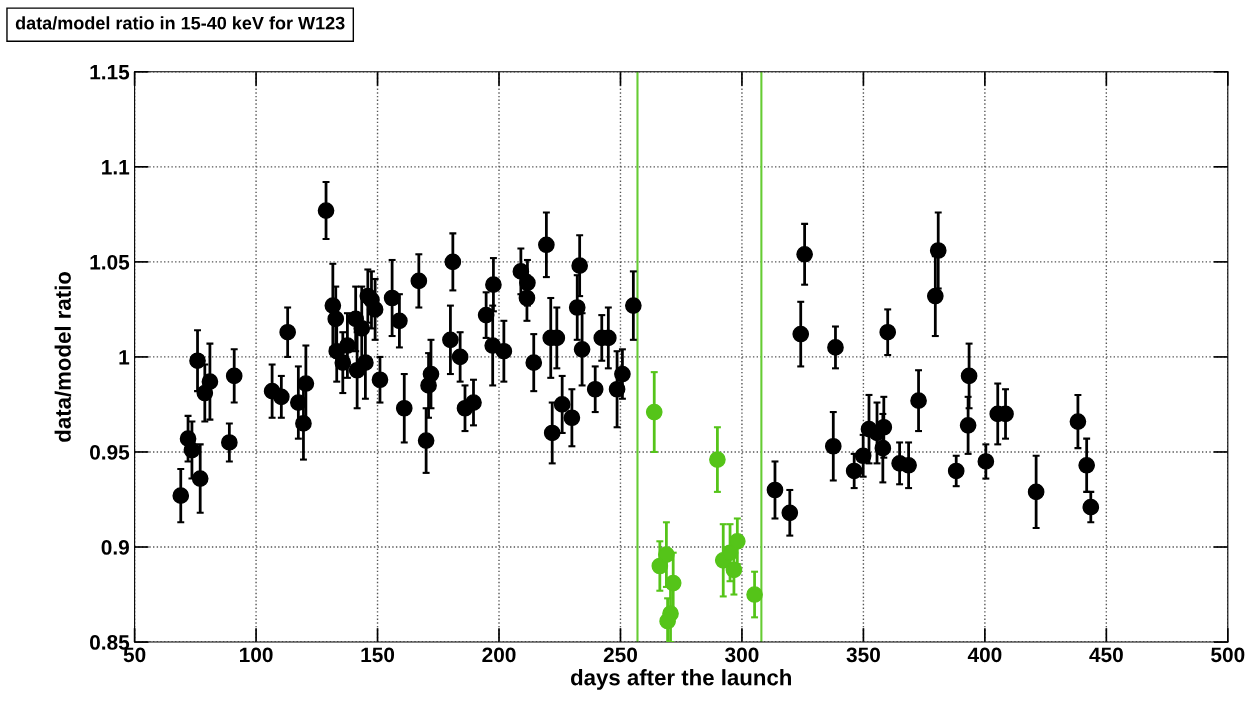 This screenshot has width=1258, height=704. I want to click on x-tick-label: 250, so click(620, 655).